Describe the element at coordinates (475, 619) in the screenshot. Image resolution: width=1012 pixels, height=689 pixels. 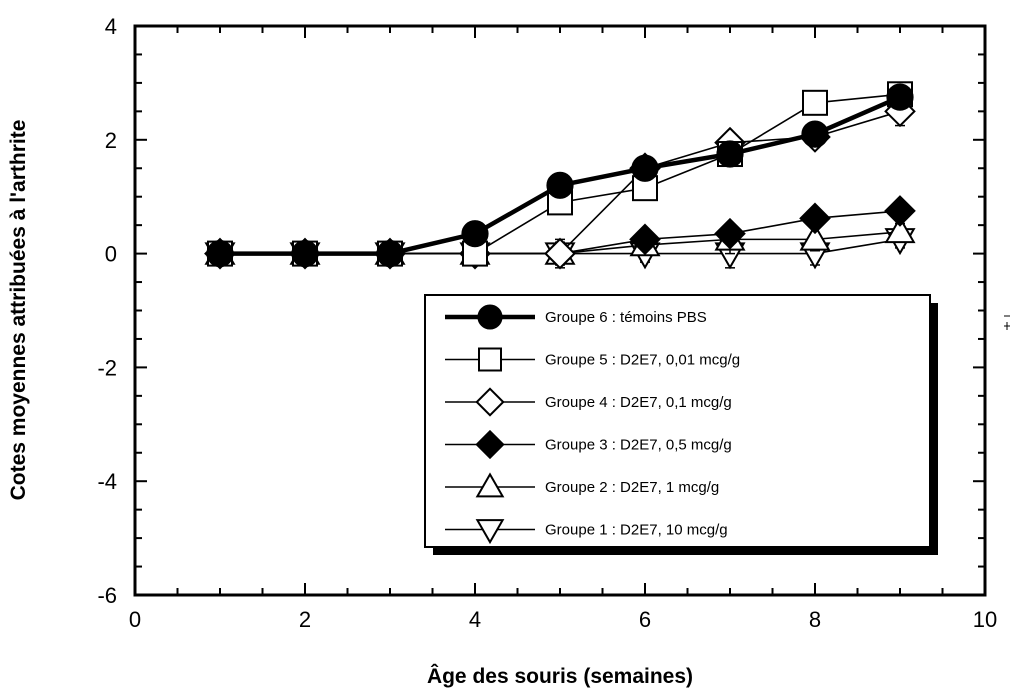
I see `x-tick-label: 4` at that location.